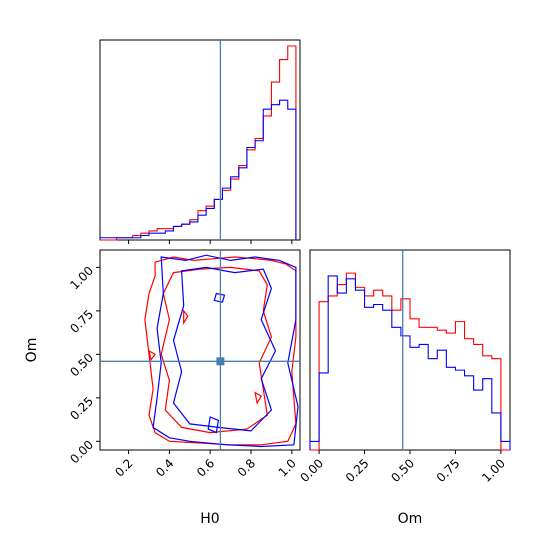  I want to click on xtick-label-h0: 0.2, so click(123, 467).